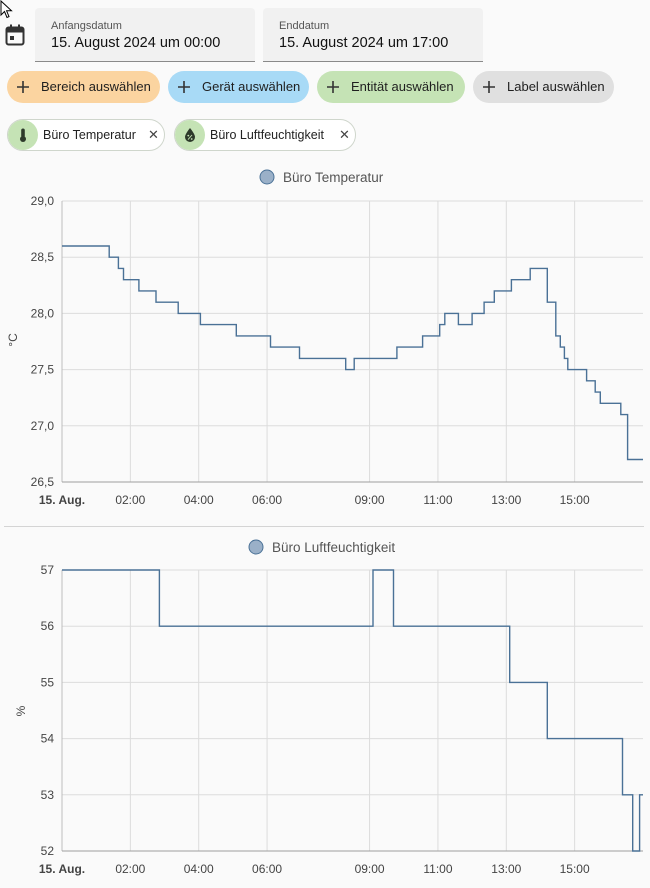  I want to click on y-tick-label: 52, so click(48, 851).